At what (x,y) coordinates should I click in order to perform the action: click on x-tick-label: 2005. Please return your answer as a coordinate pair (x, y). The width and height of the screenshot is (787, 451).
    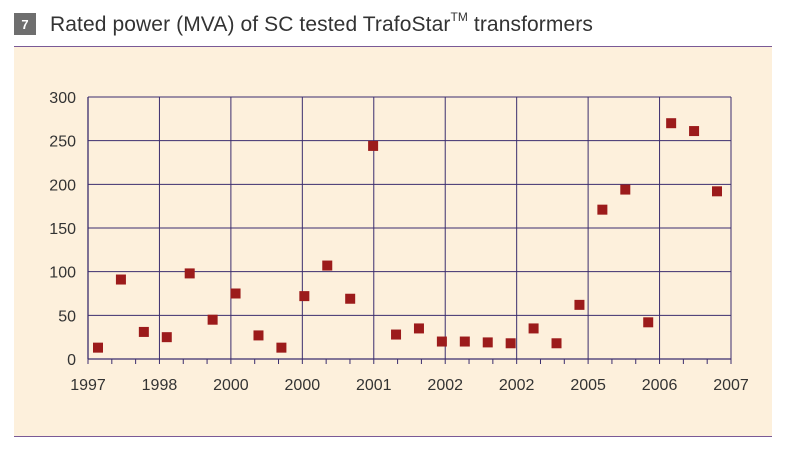
    Looking at the image, I should click on (588, 385).